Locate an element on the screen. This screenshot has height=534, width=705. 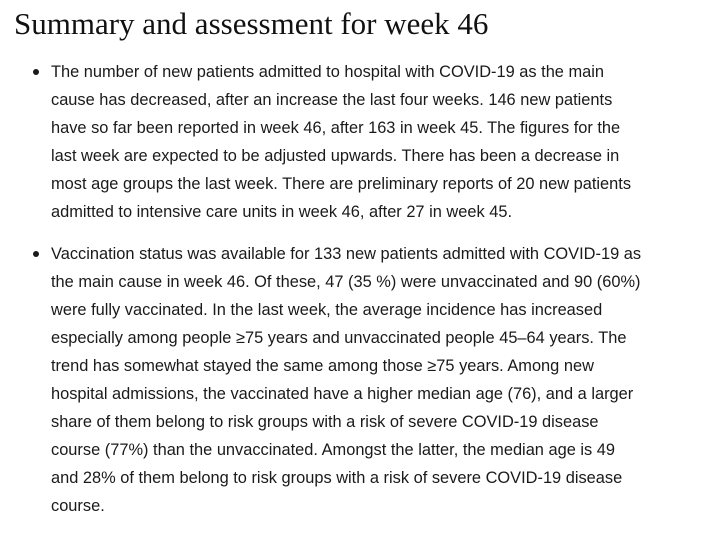
text-line: course. is located at coordinates (78, 506).